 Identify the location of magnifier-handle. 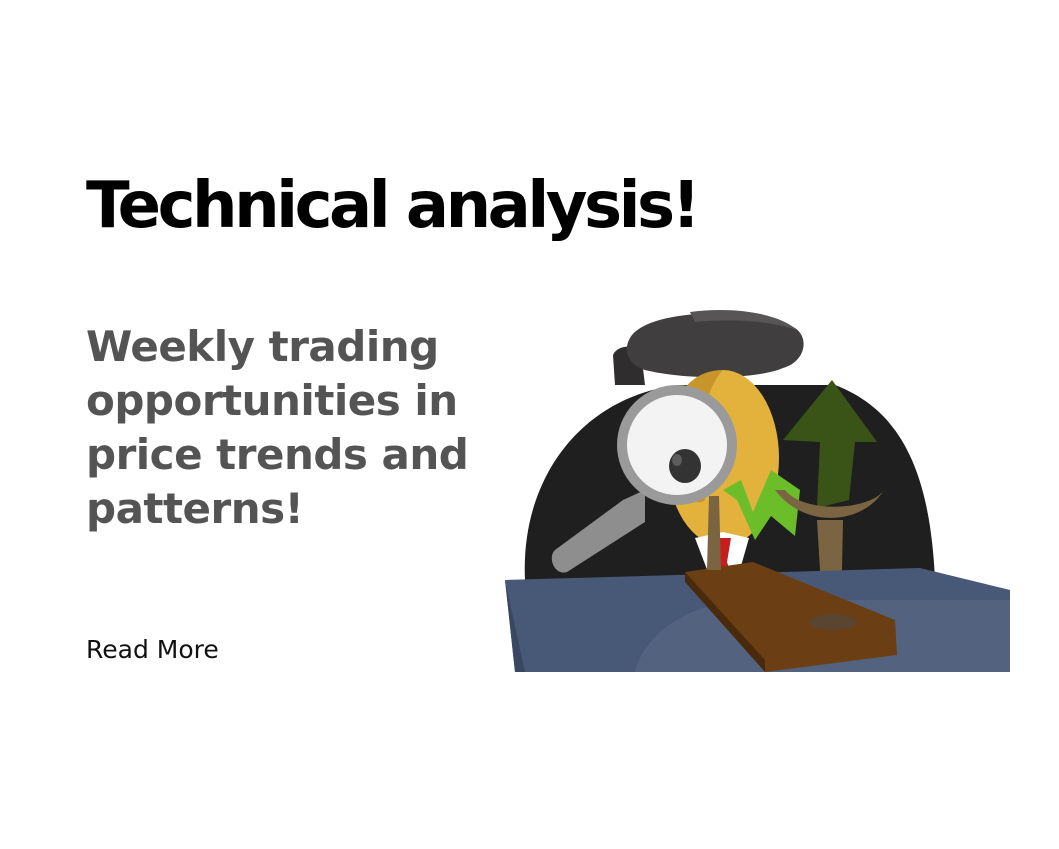
(598, 531).